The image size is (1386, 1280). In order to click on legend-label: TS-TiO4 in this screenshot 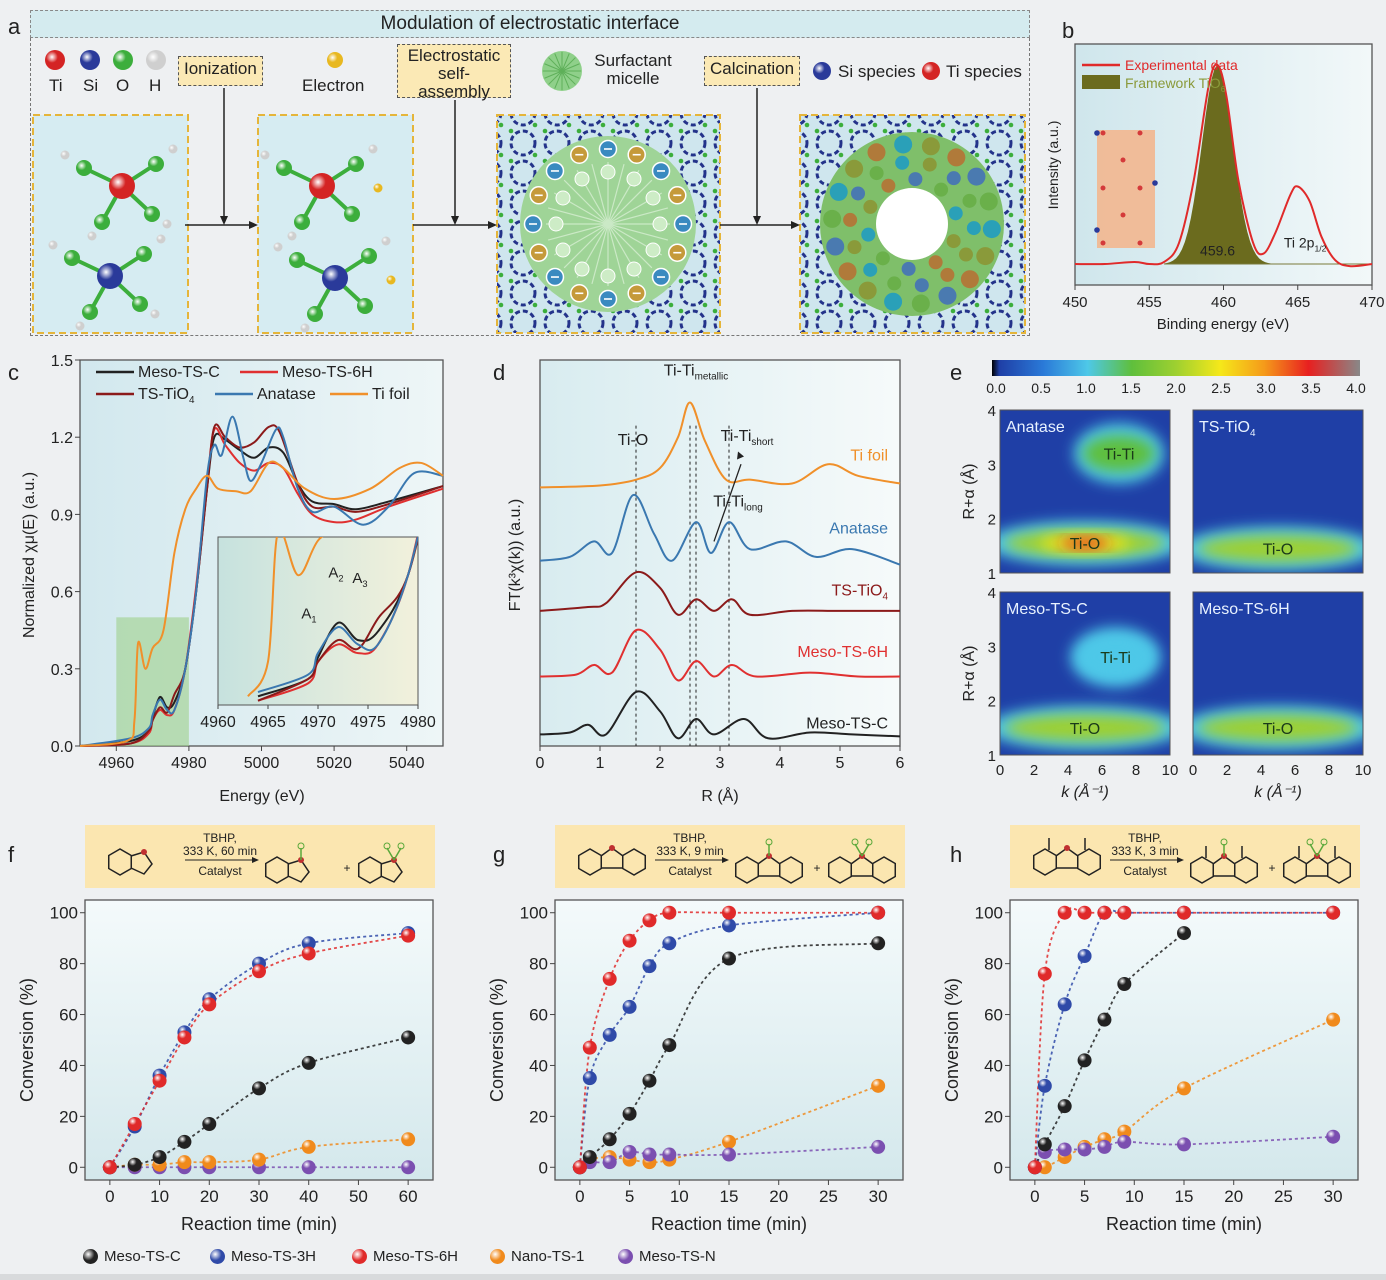, I will do `click(166, 396)`.